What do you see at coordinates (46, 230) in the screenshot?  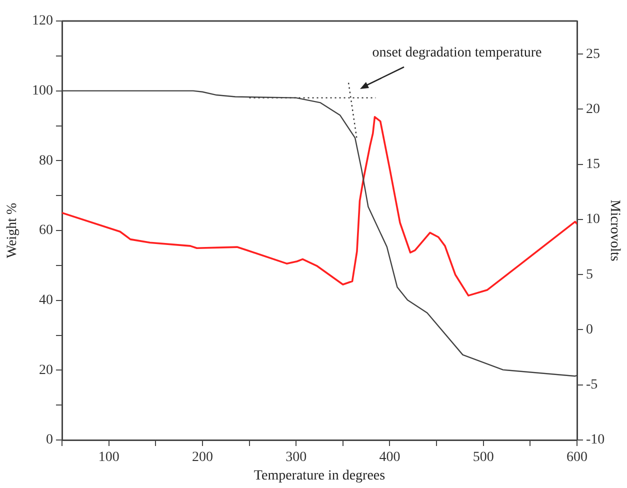 I see `y-tick-label: 60` at bounding box center [46, 230].